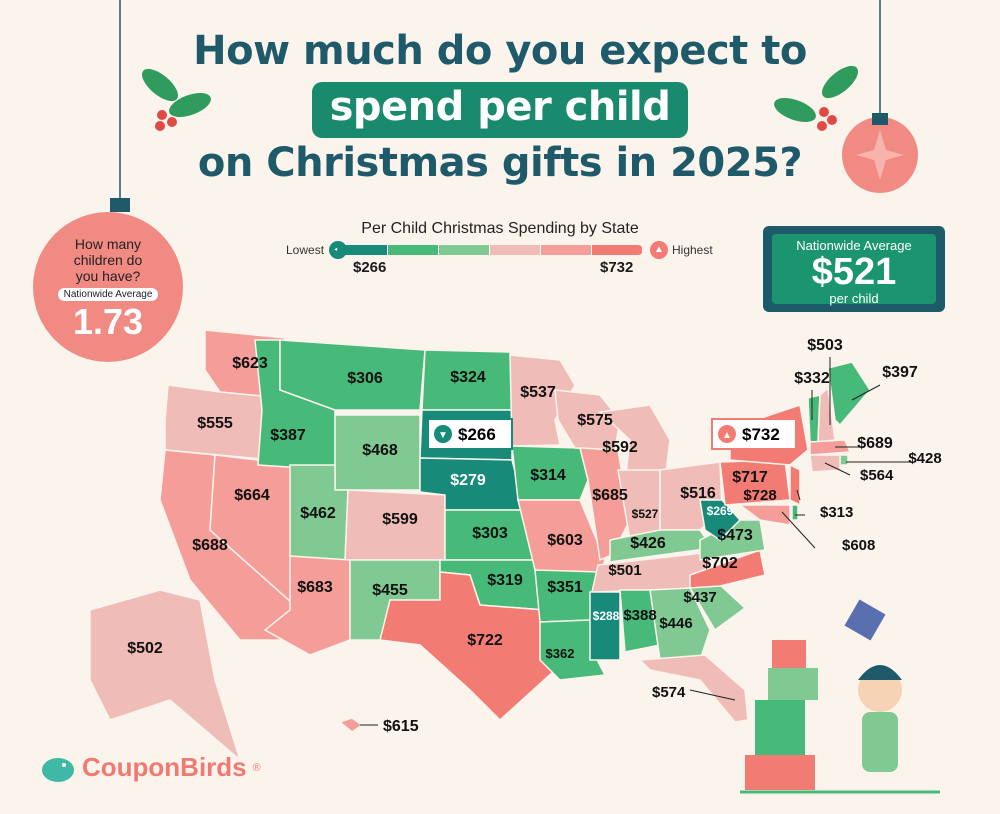 Image resolution: width=1000 pixels, height=814 pixels. I want to click on state-value-vt: $332, so click(812, 378).